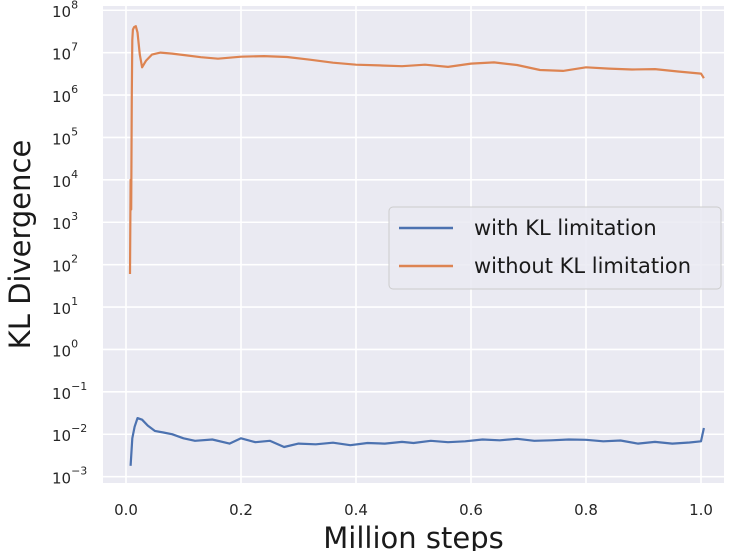 The image size is (732, 551). What do you see at coordinates (126, 510) in the screenshot?
I see `x-tick-label: 0.0` at bounding box center [126, 510].